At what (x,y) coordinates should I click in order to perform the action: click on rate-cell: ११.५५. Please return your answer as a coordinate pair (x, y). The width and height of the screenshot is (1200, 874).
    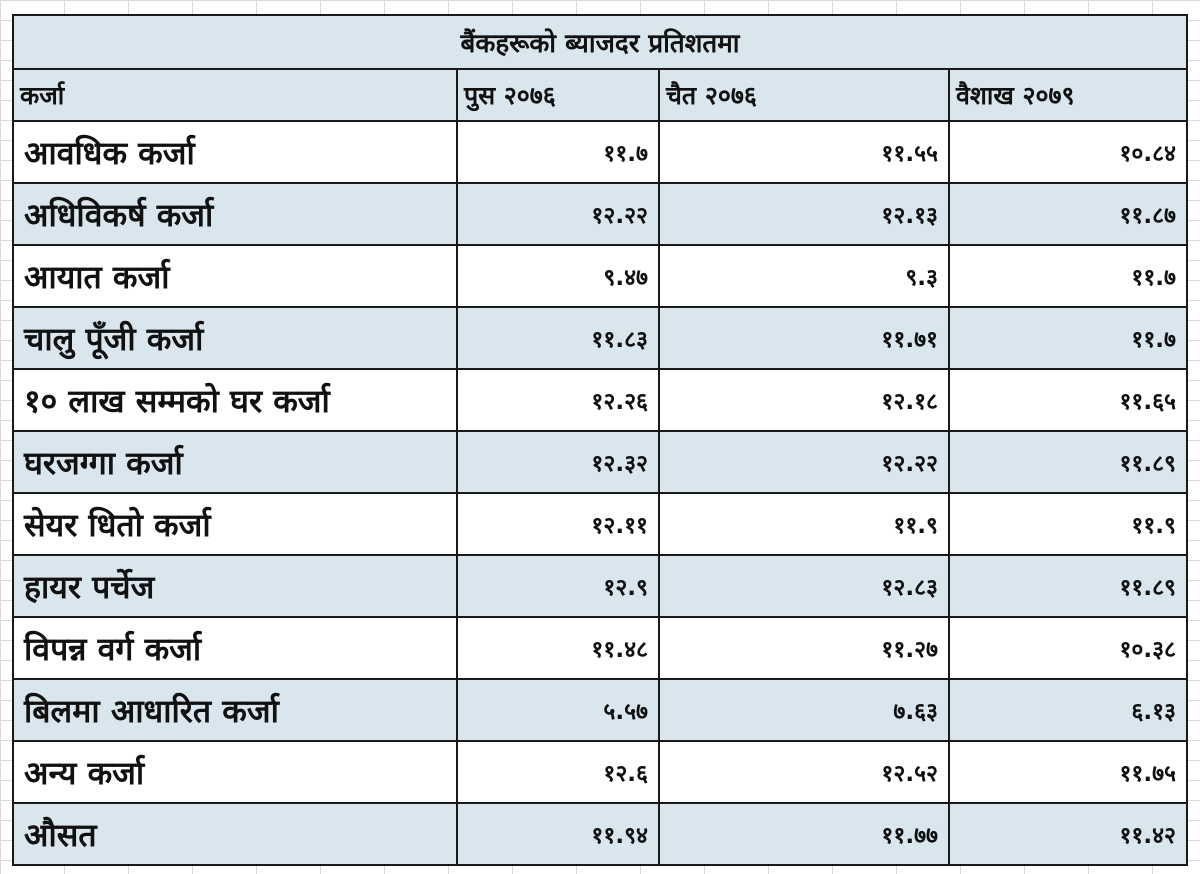
    Looking at the image, I should click on (804, 152).